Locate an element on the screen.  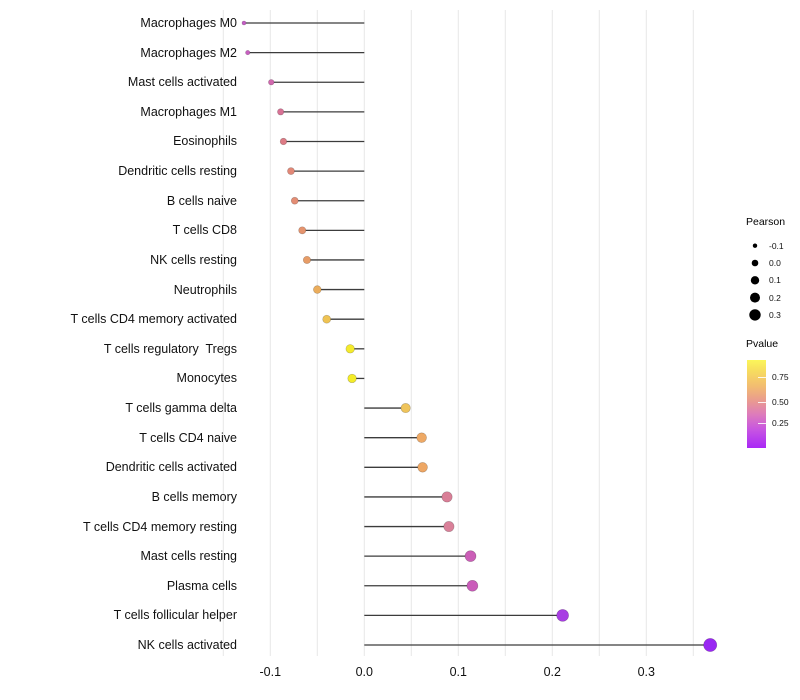
y-axis-label: Mast cells activated is located at coordinates (182, 82).